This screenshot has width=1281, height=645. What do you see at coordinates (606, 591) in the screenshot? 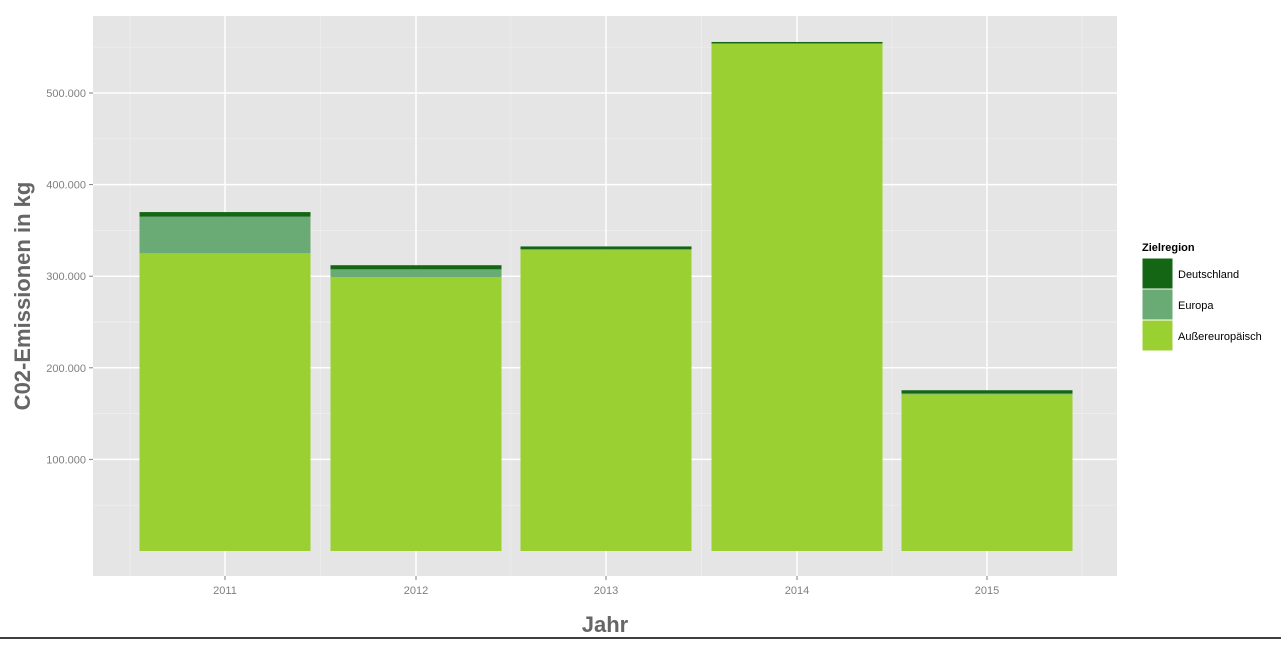
I see `x-tick-label: 2013` at bounding box center [606, 591].